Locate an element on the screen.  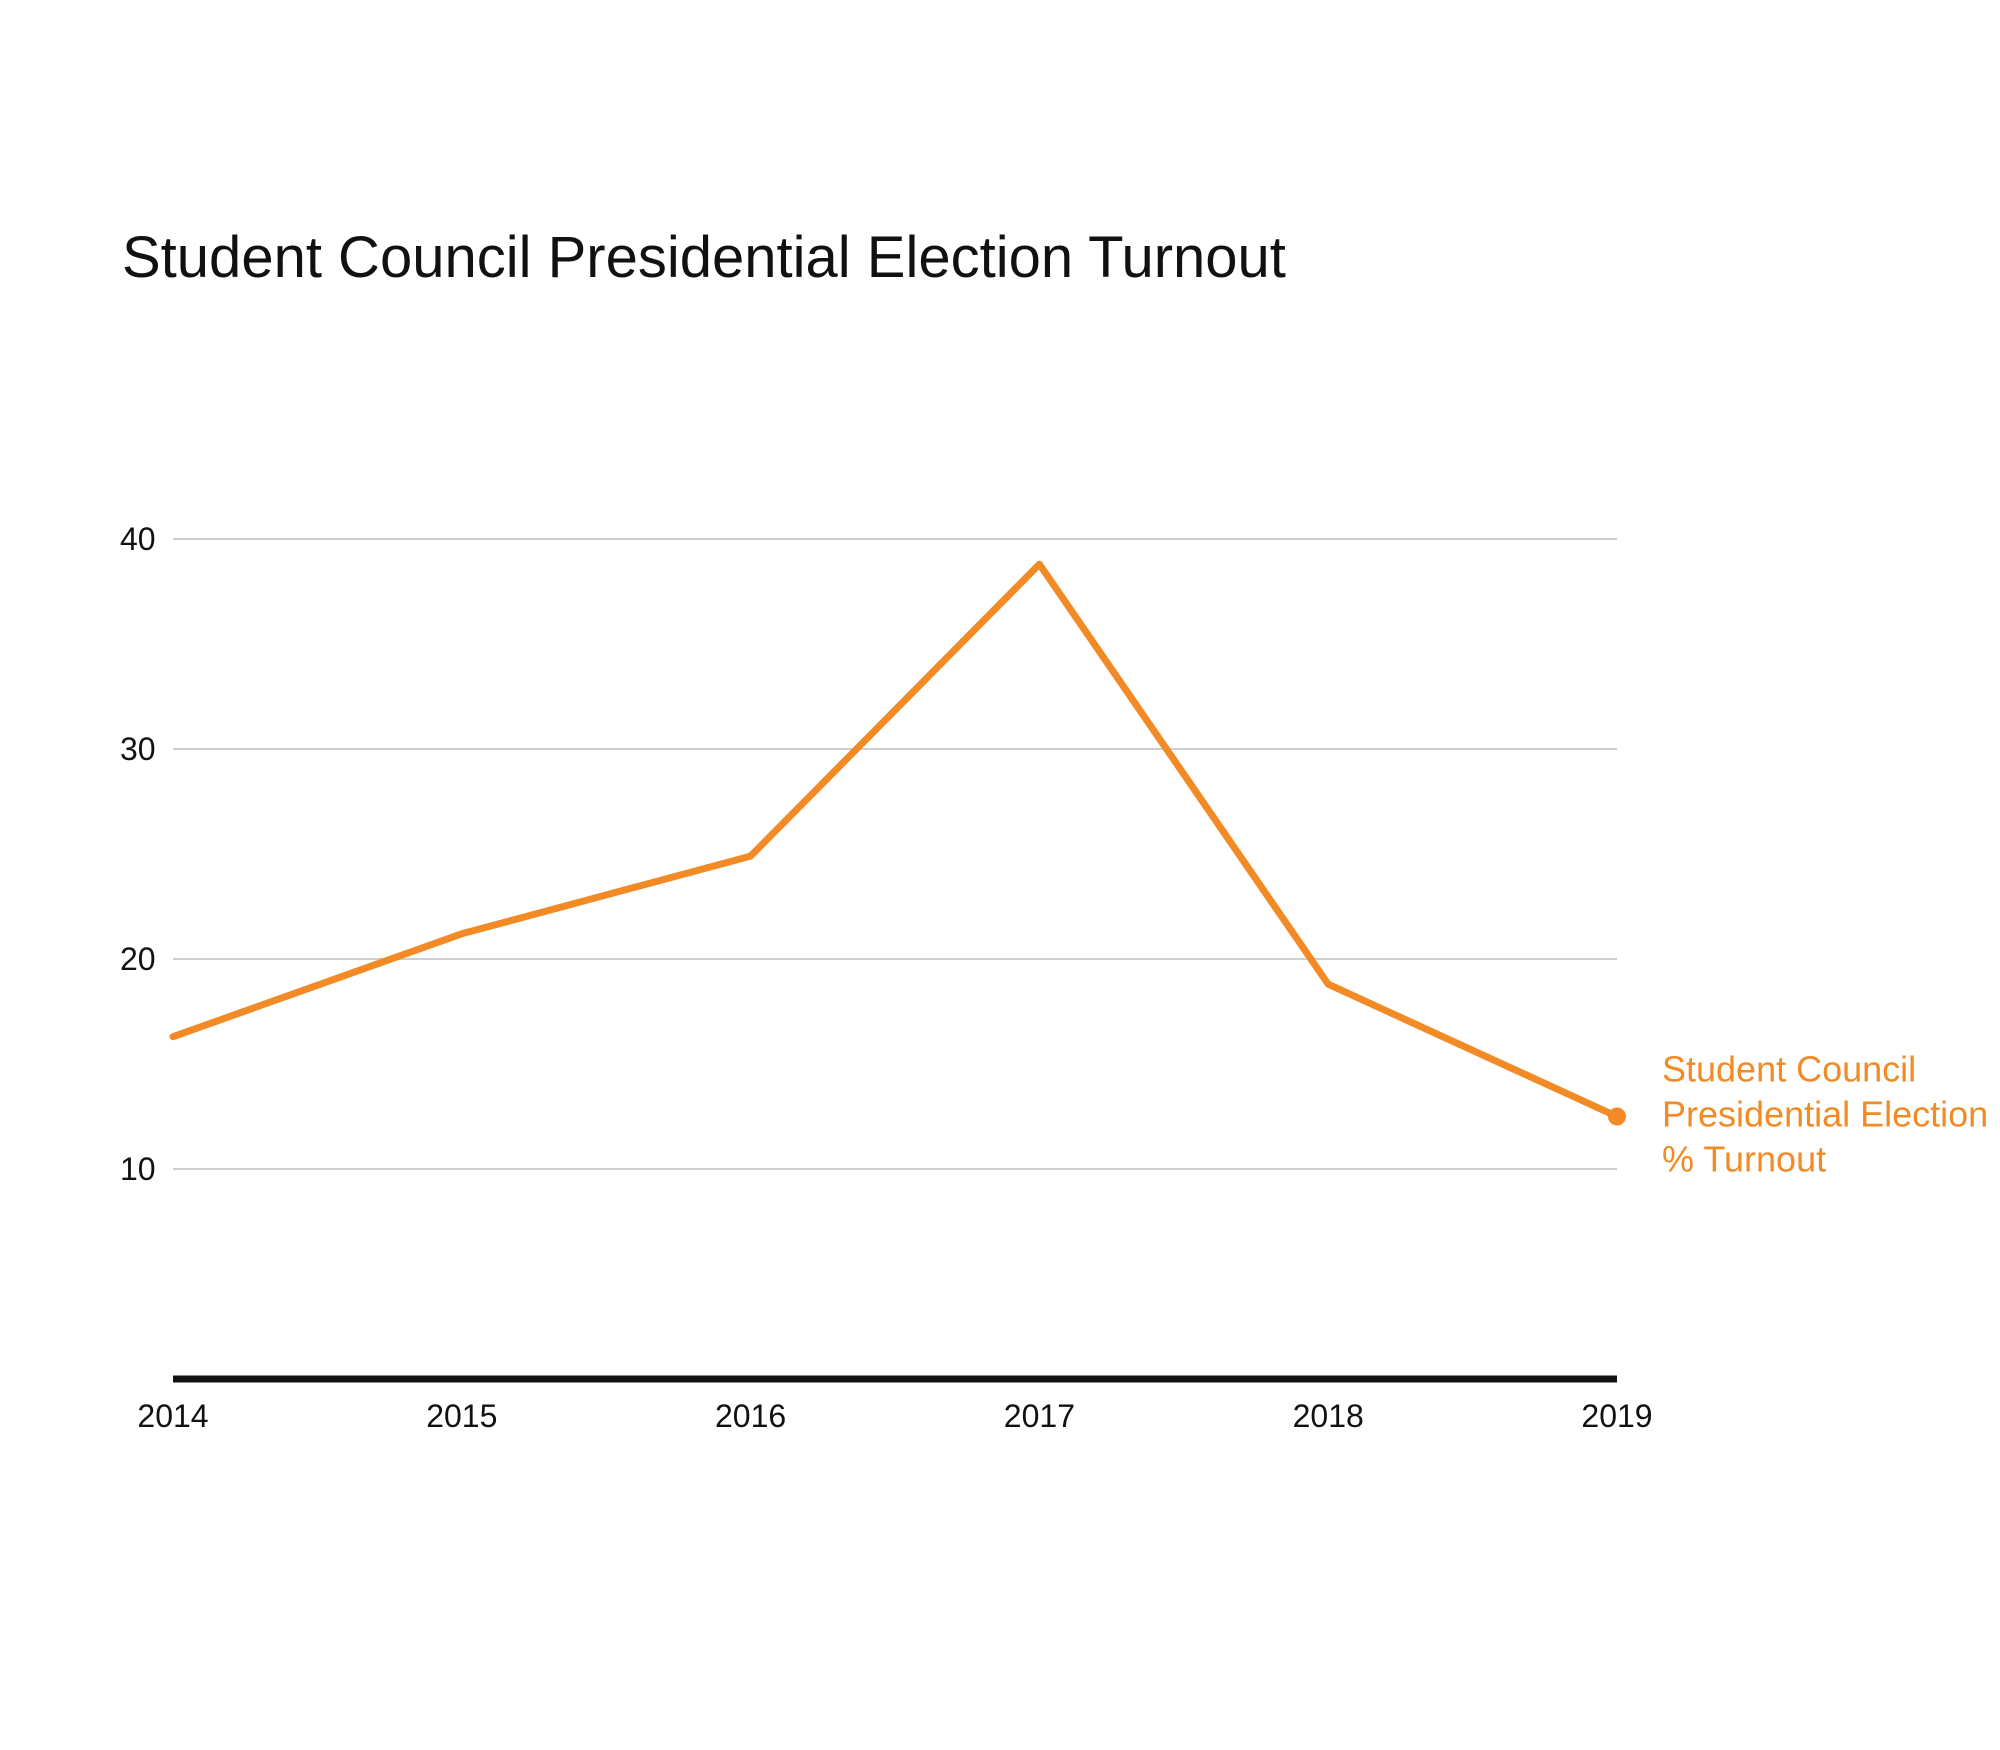
y-tick-label-30: 30 is located at coordinates (138, 749).